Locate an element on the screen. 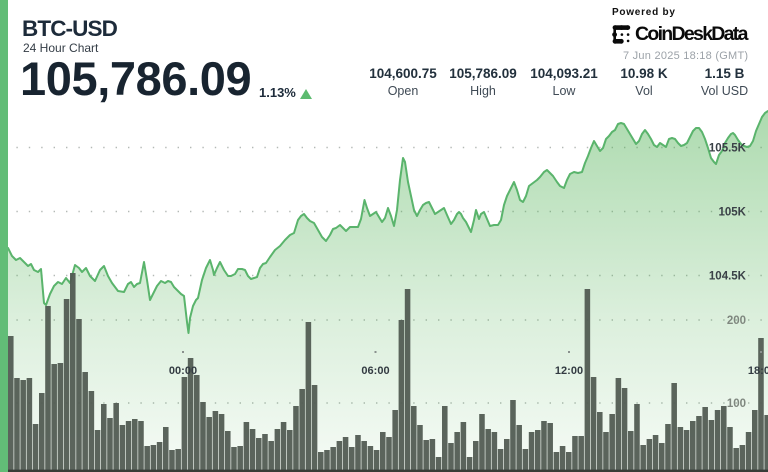 Image resolution: width=768 pixels, height=472 pixels. svg-text: 06:00 is located at coordinates (375, 371).